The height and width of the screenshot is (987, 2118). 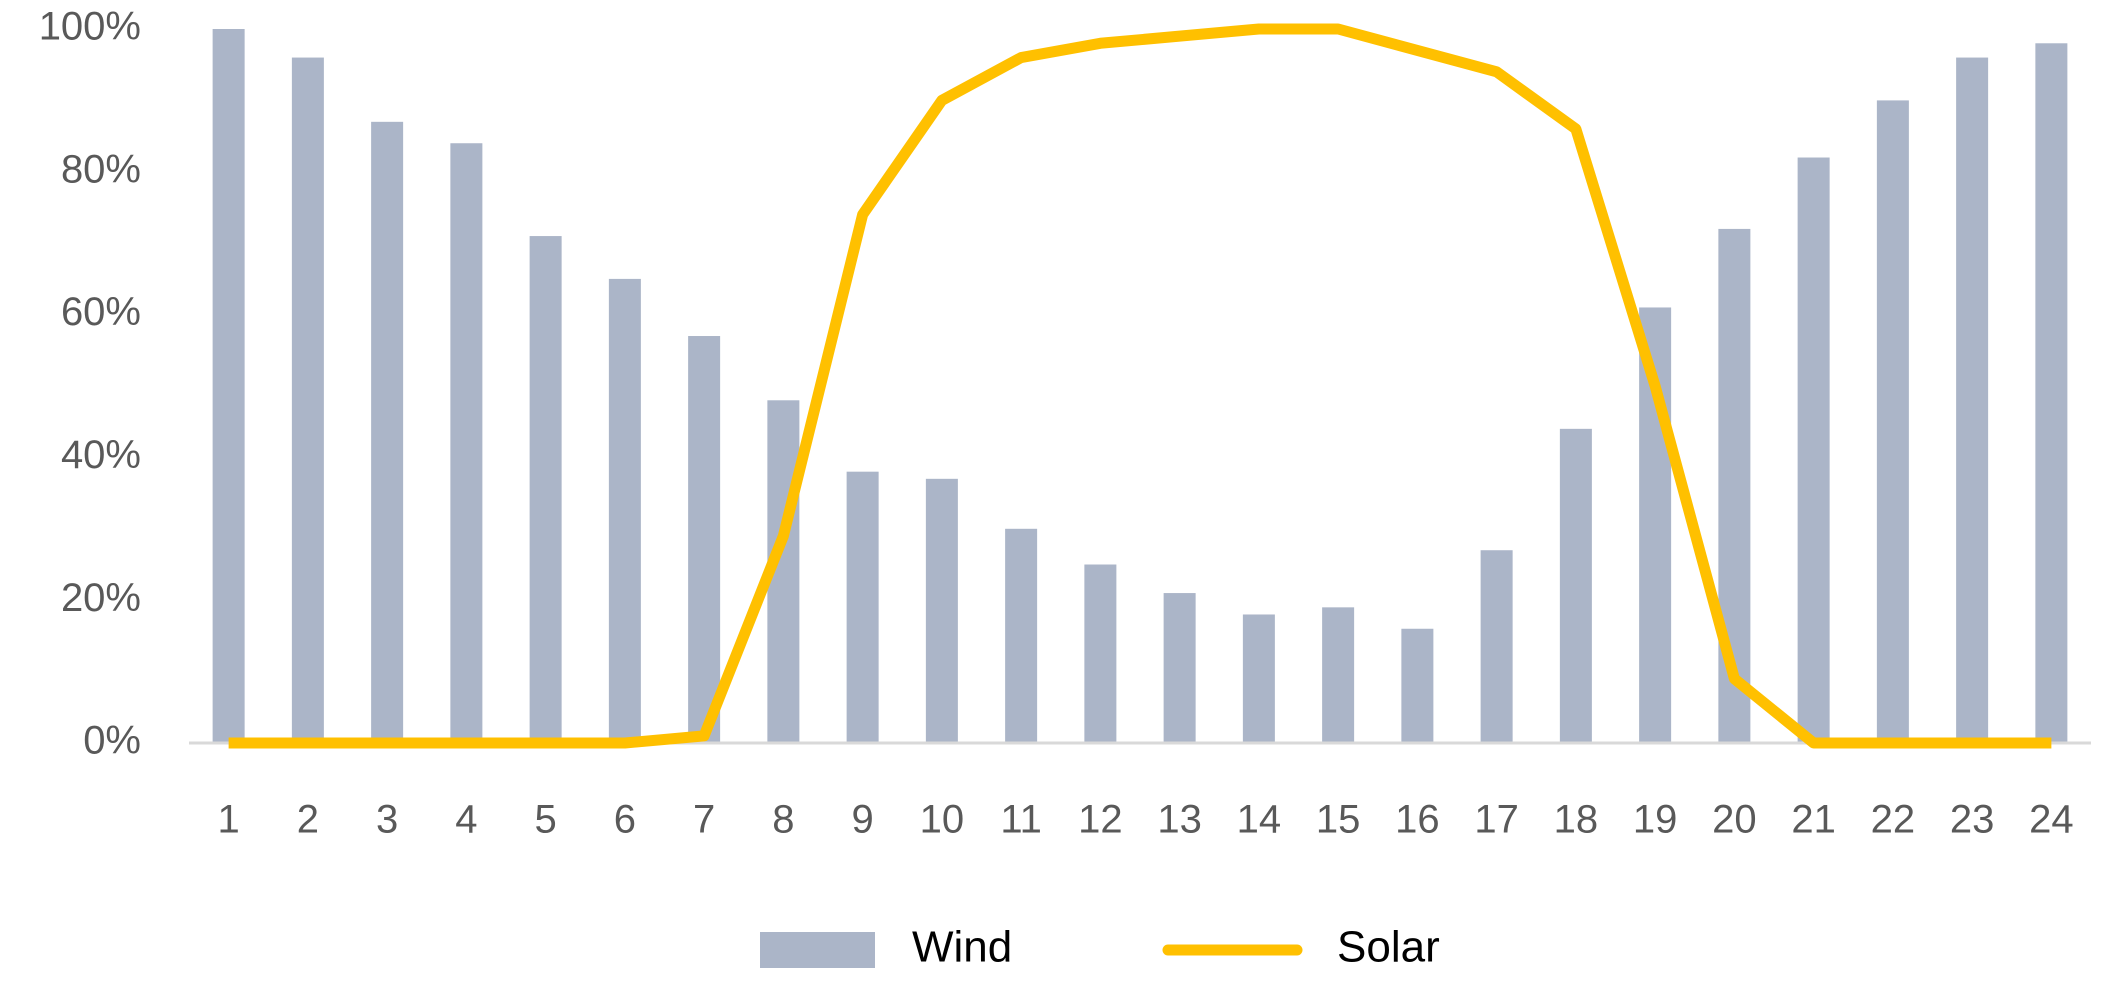 What do you see at coordinates (704, 820) in the screenshot?
I see `x-tick-label: 7` at bounding box center [704, 820].